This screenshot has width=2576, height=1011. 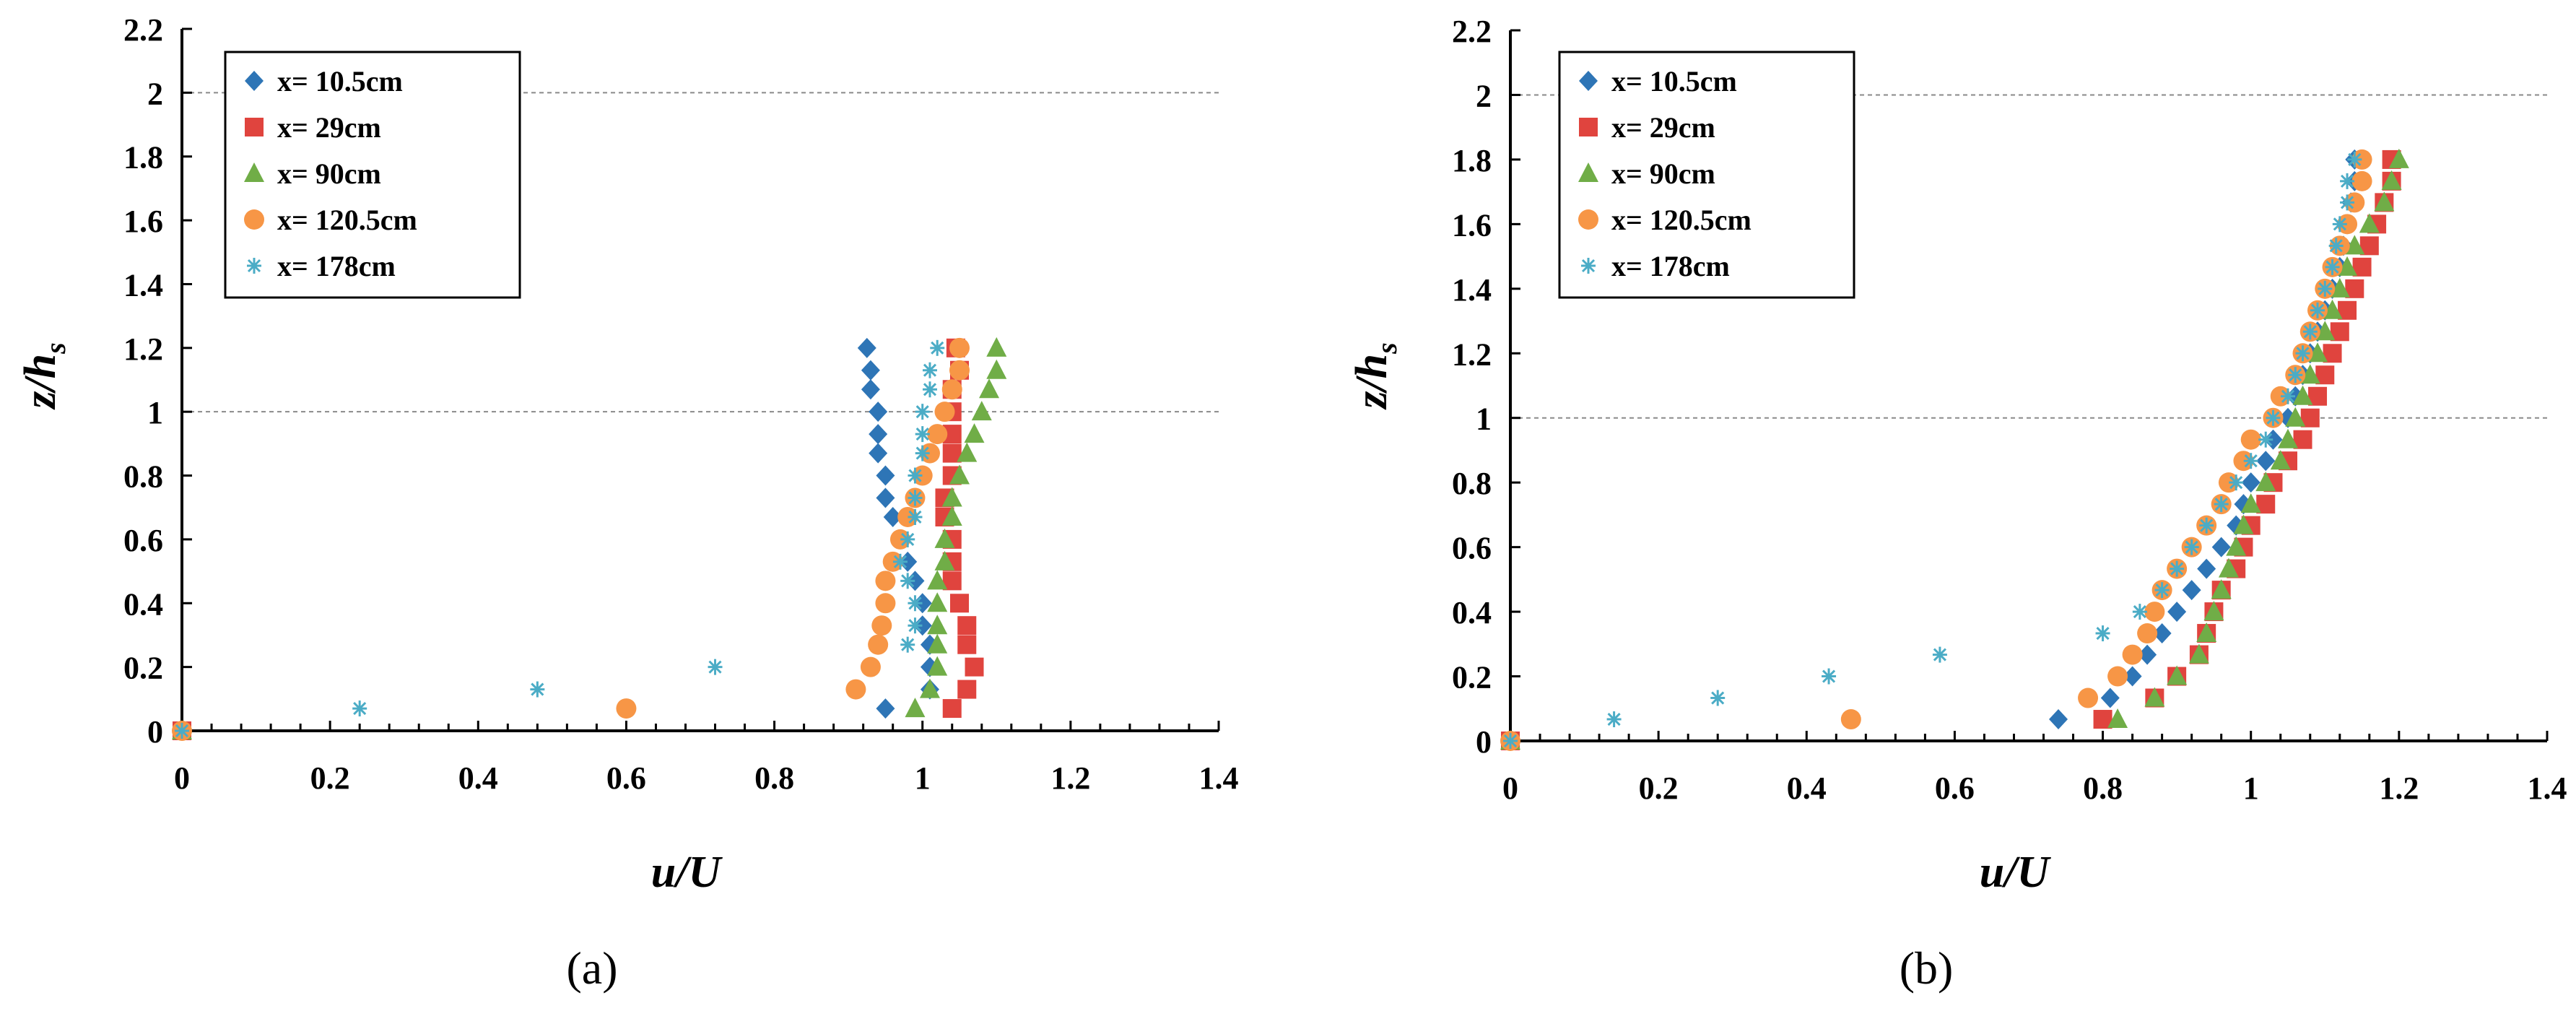 What do you see at coordinates (143, 349) in the screenshot?
I see `y-tick-label: 1.2` at bounding box center [143, 349].